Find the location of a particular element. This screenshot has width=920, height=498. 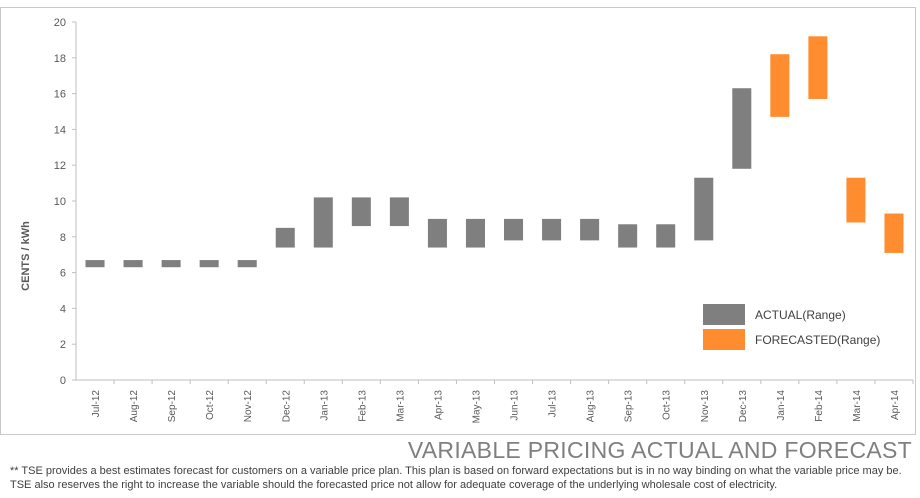

y-tick-label: 10 is located at coordinates (60, 202).